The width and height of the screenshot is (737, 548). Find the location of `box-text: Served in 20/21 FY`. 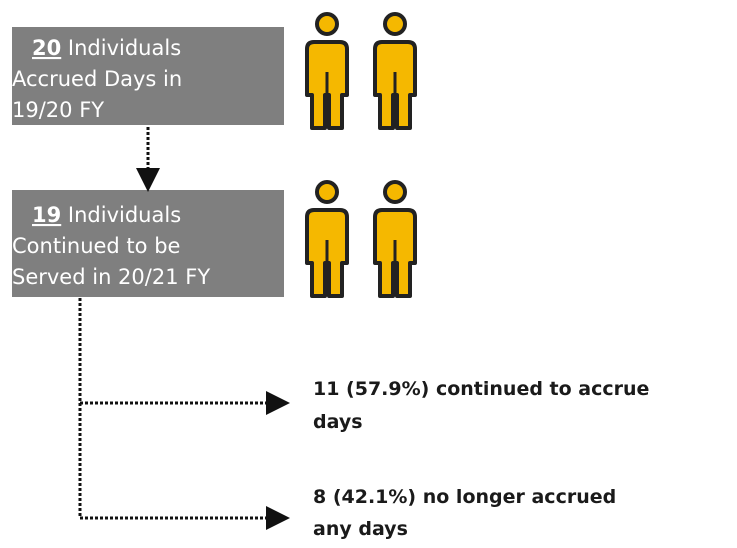

box-text: Served in 20/21 FY is located at coordinates (111, 277).